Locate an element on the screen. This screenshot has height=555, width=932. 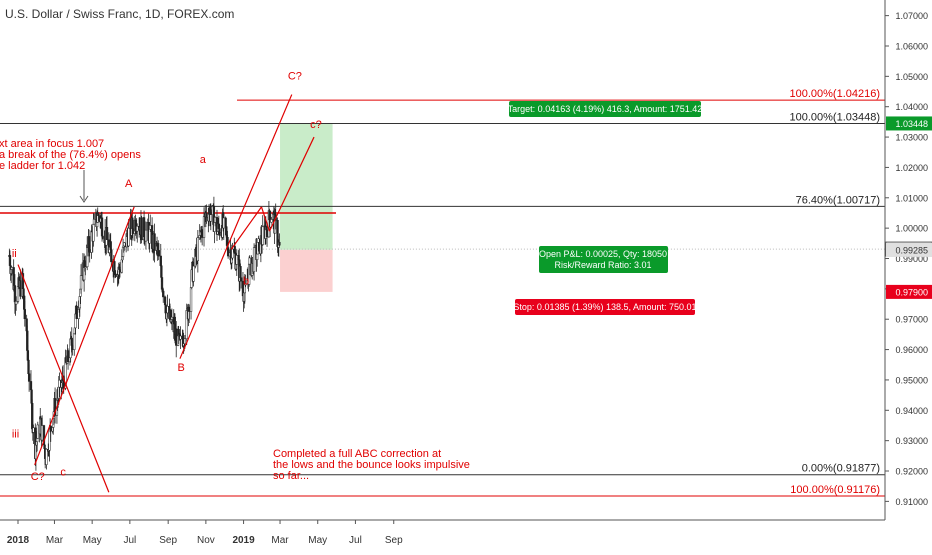
y-tick-label: 1.05000 is located at coordinates (911, 77).